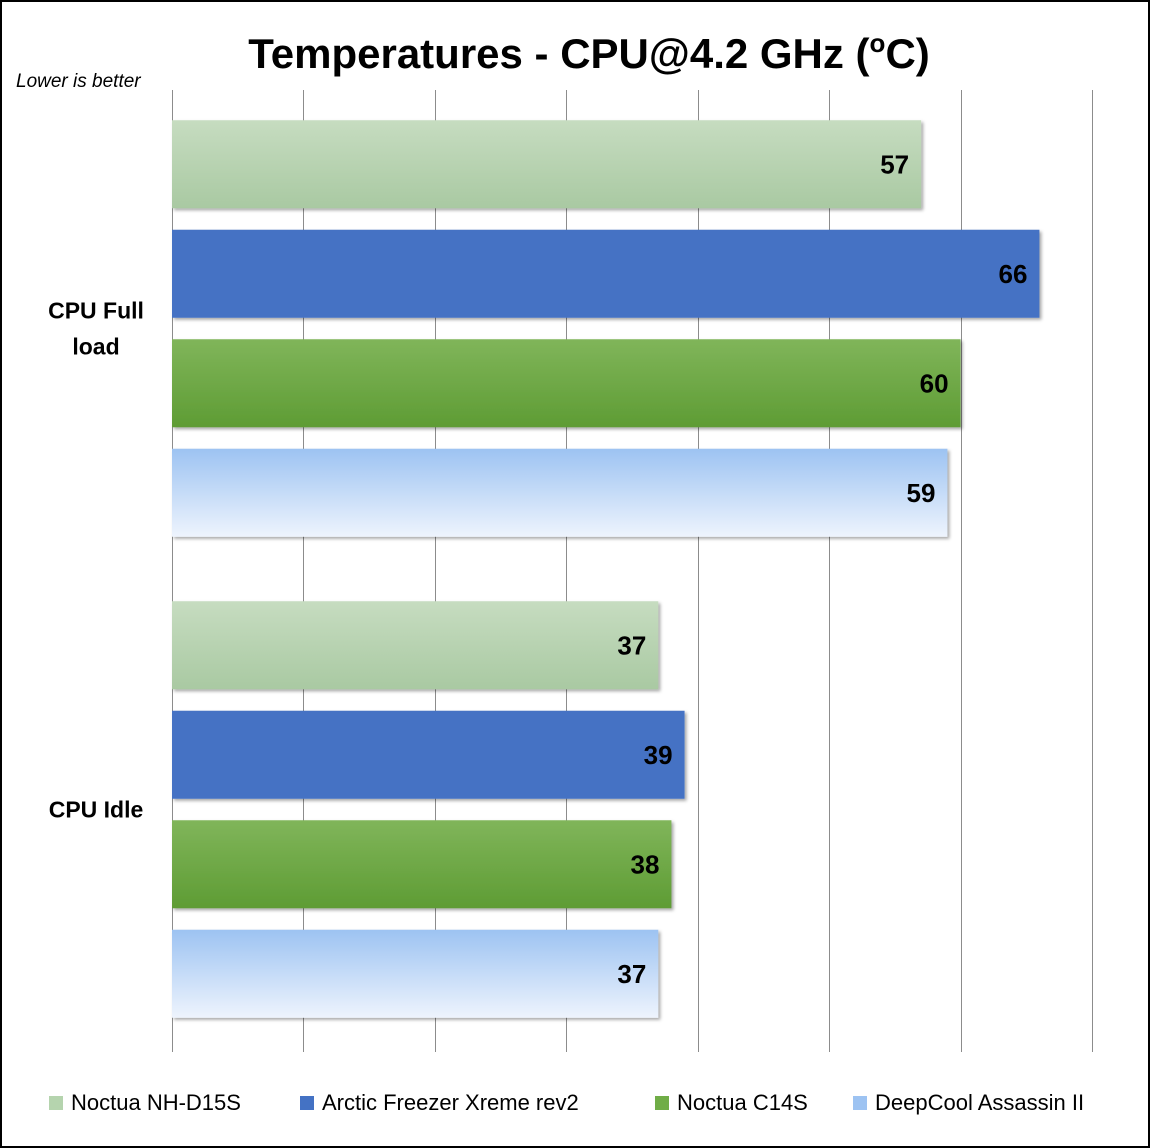 The width and height of the screenshot is (1150, 1148). Describe the element at coordinates (78, 81) in the screenshot. I see `chart-subtitle: Lower is better` at that location.